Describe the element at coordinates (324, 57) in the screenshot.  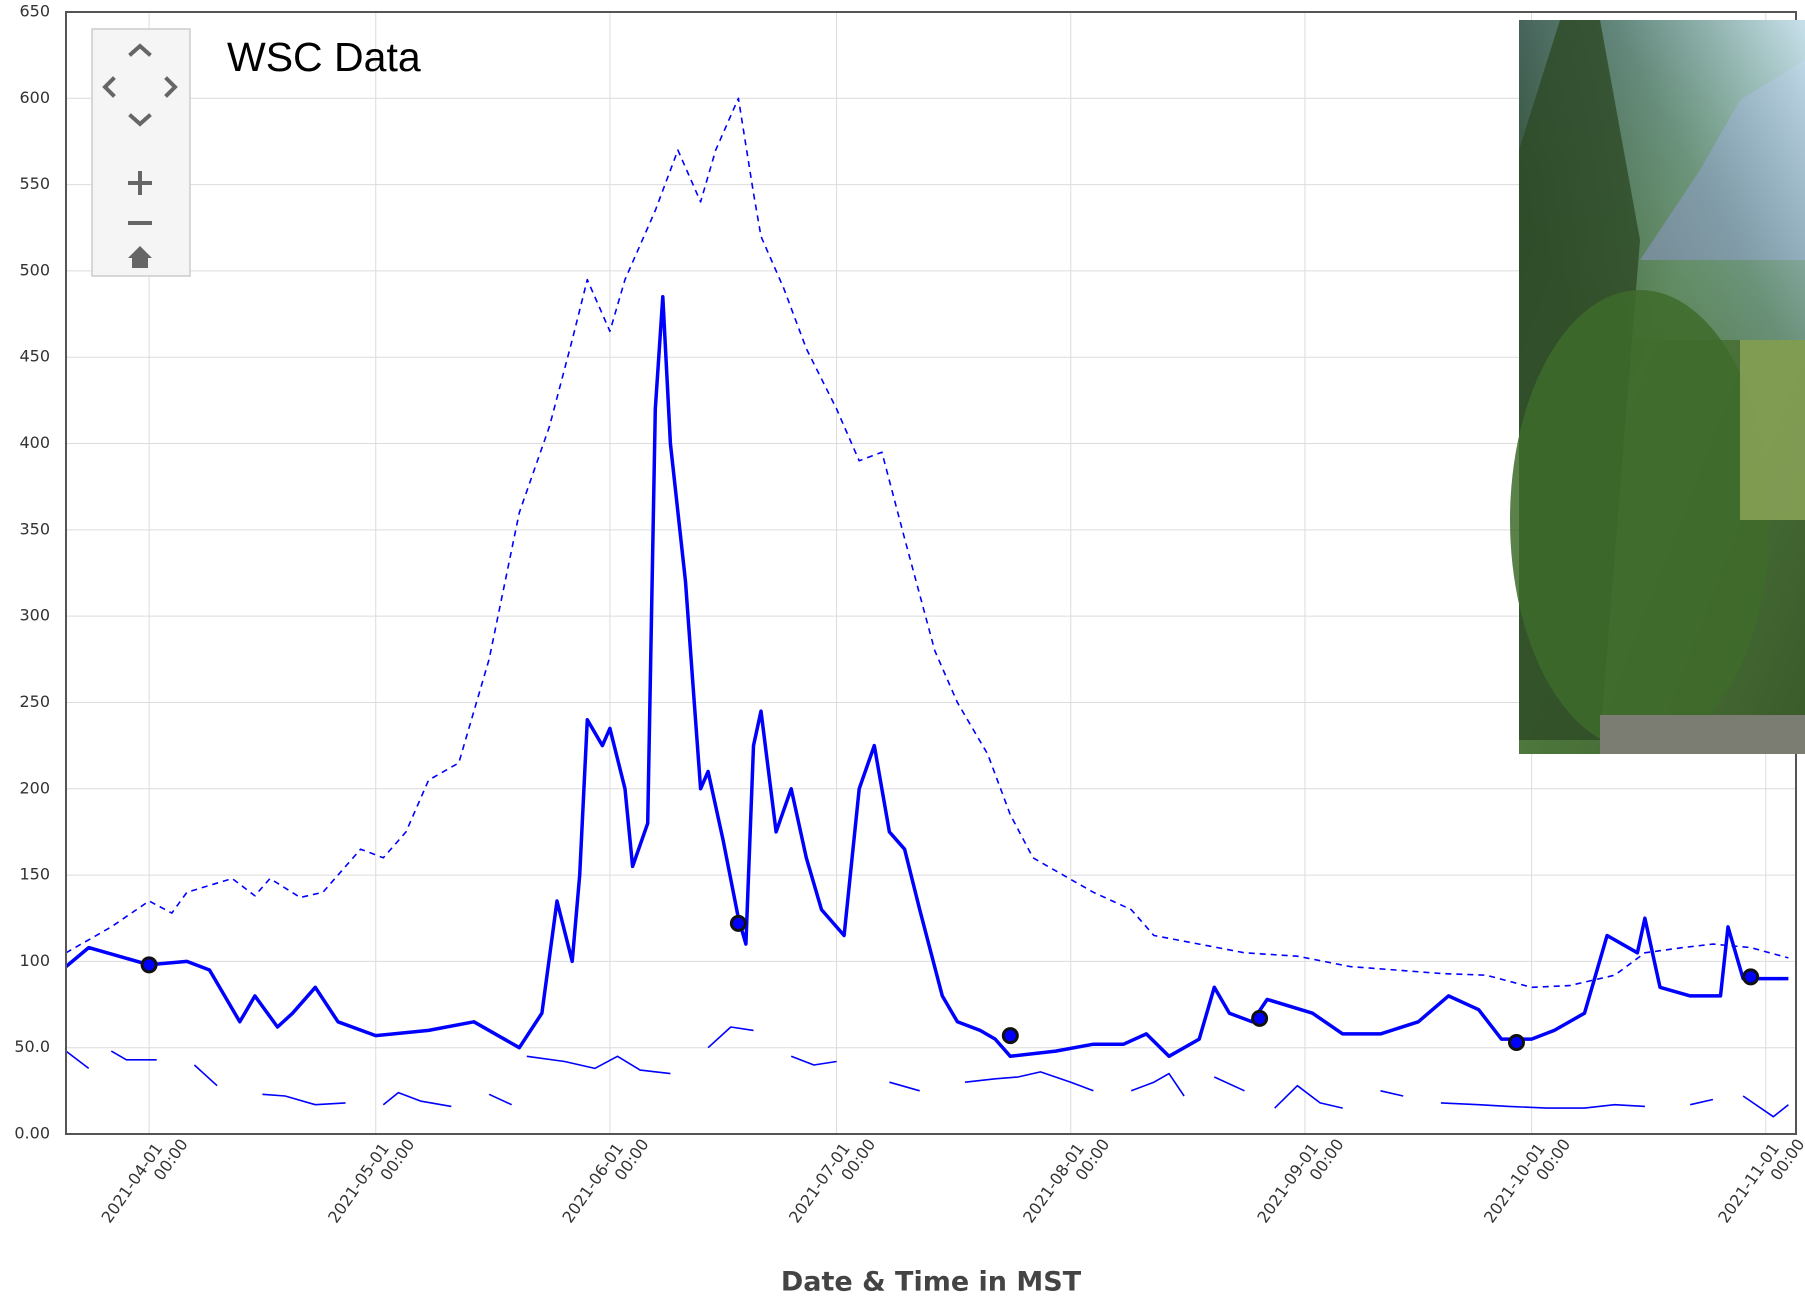
I see `annotation: WSC Data` at that location.